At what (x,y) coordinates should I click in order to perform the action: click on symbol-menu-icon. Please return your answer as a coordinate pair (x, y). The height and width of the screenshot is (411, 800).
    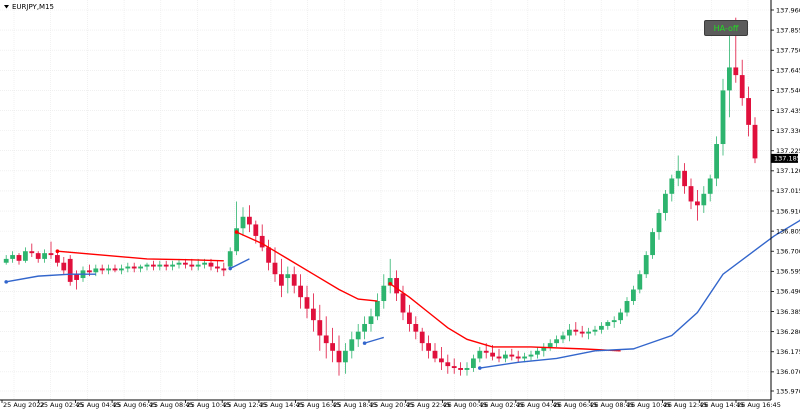
    Looking at the image, I should click on (6, 7).